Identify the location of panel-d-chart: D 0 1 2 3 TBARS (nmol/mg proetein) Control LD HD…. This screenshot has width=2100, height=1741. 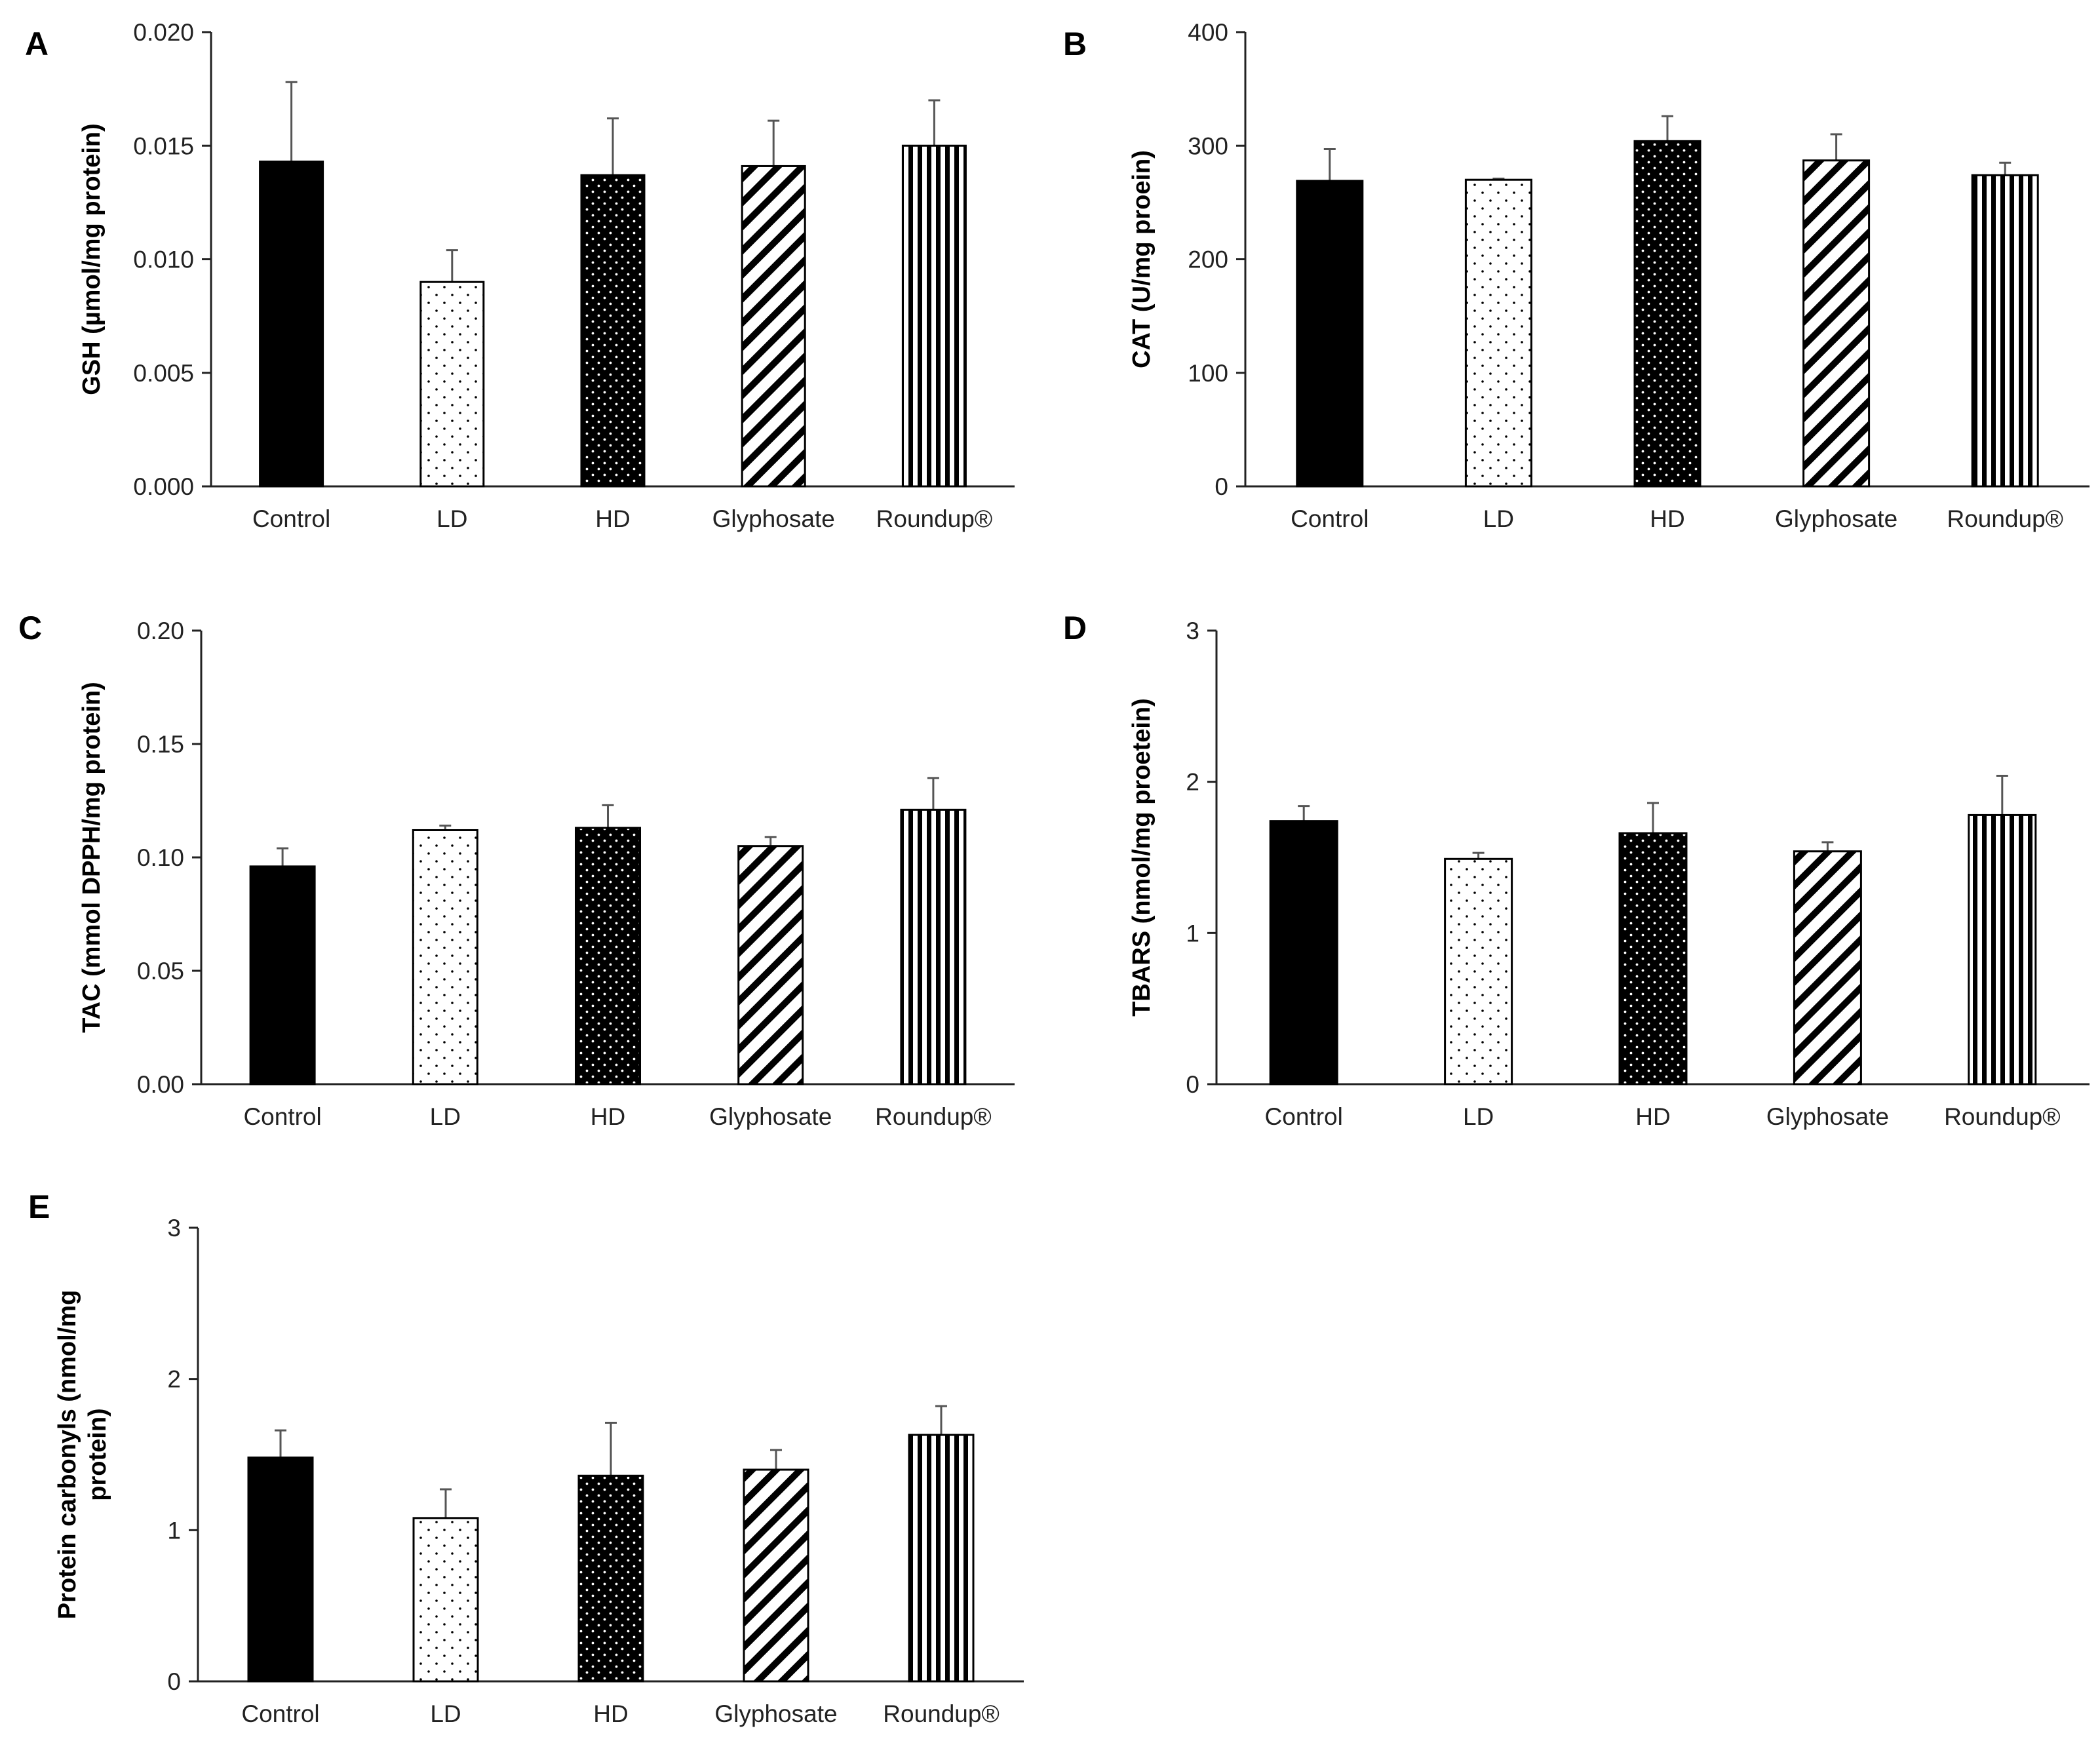
(1577, 870).